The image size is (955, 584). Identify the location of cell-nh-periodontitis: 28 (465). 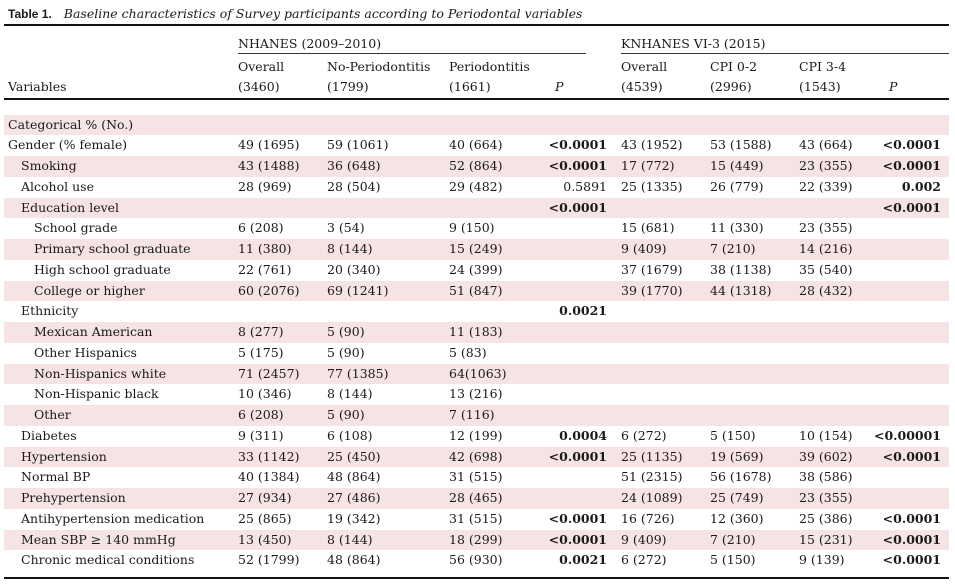
(476, 497).